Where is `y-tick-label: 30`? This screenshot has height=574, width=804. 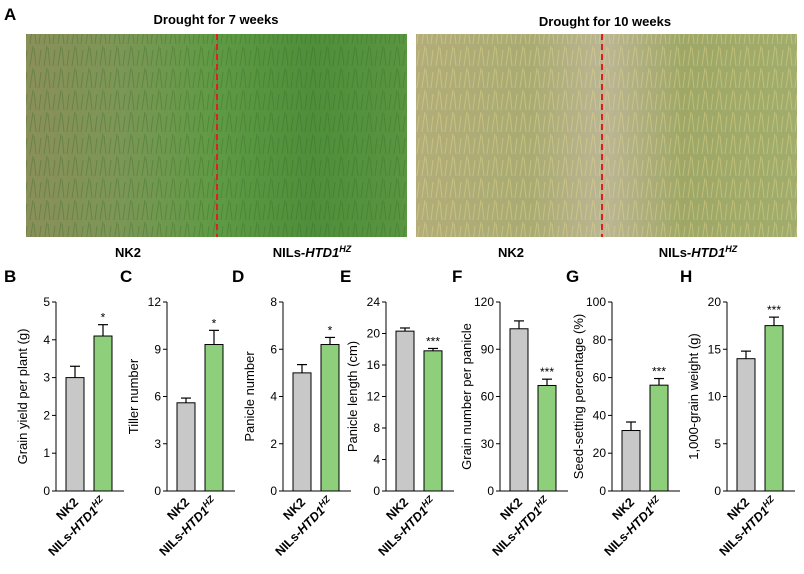
y-tick-label: 30 is located at coordinates (488, 444).